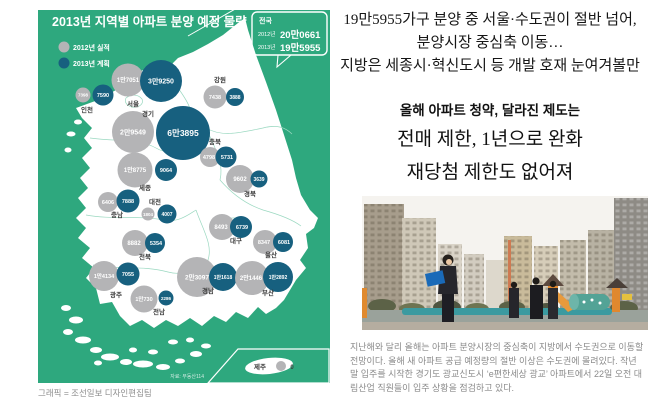  What do you see at coordinates (208, 290) in the screenshot?
I see `svg-text: 경남` at bounding box center [208, 290].